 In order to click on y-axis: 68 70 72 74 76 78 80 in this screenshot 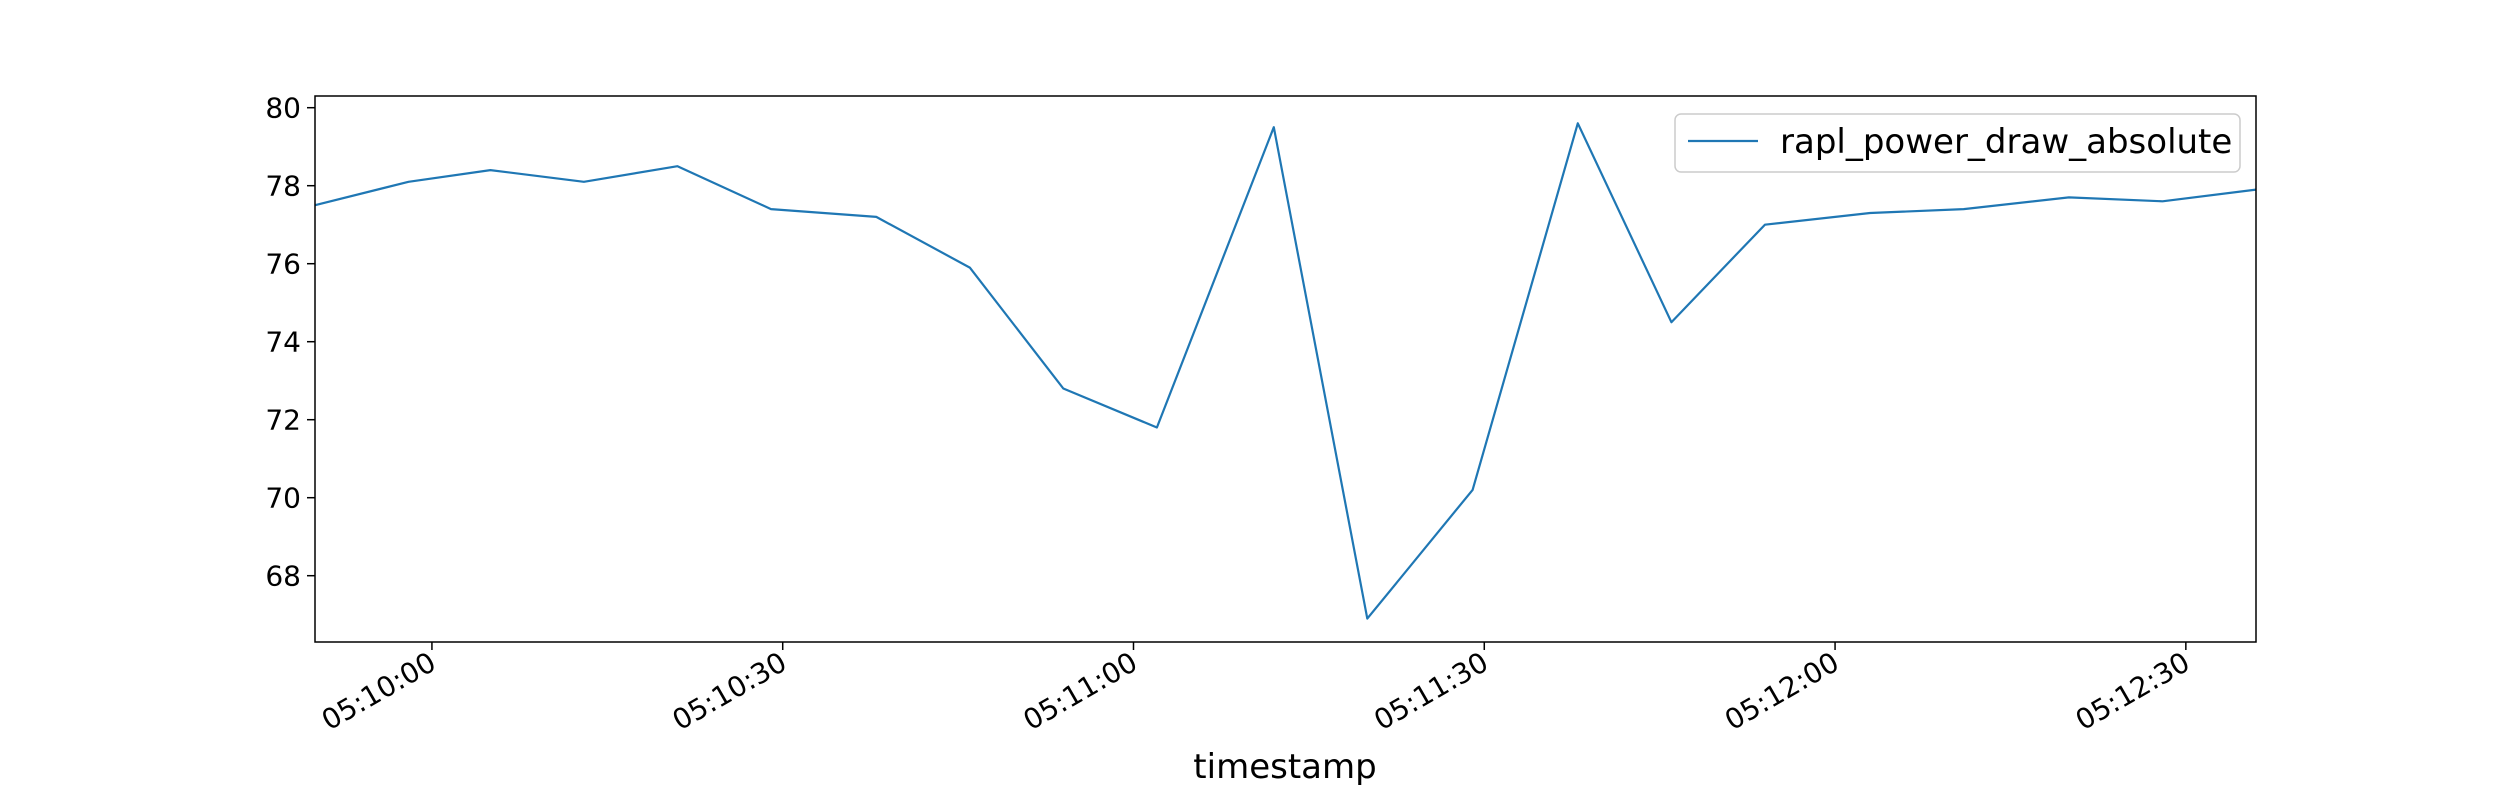, I will do `click(290, 342)`.